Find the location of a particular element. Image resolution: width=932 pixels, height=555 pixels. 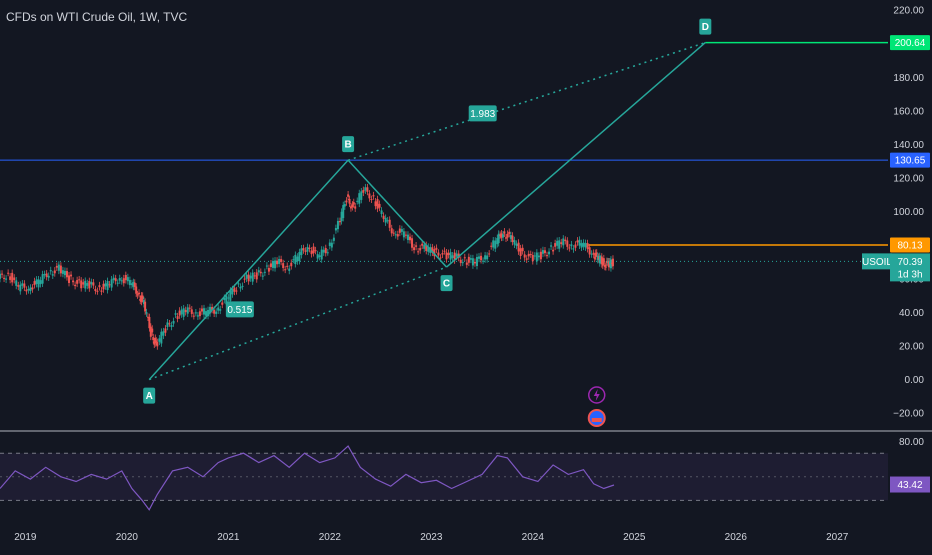

ratio-label: 1.983 is located at coordinates (482, 114).